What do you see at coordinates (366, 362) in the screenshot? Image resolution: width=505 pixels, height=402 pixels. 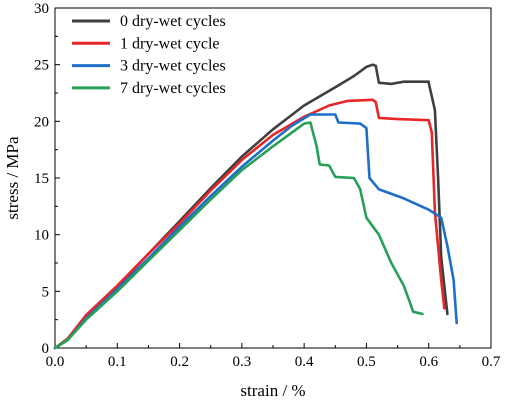 I see `x-tick-label: 0.5` at bounding box center [366, 362].